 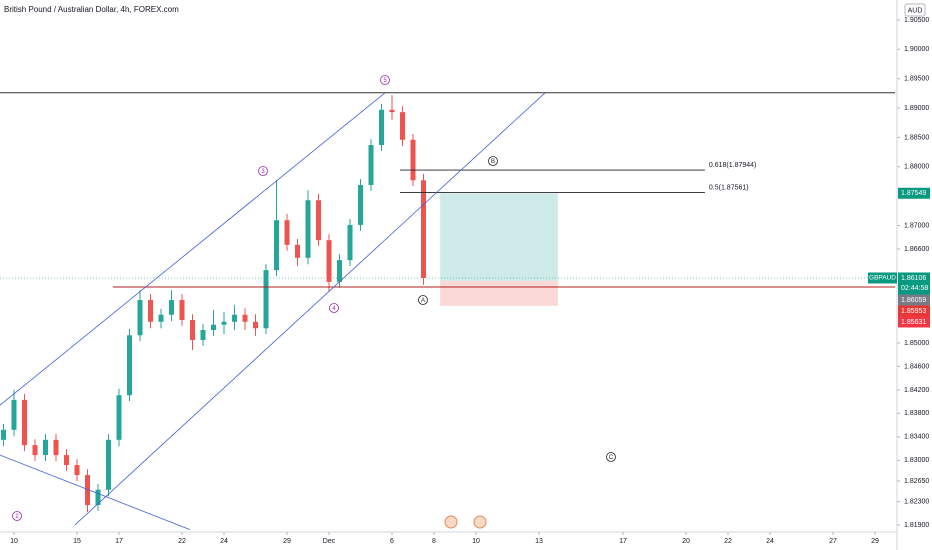 I want to click on y-tick-label: 1.89000, so click(x=916, y=108).